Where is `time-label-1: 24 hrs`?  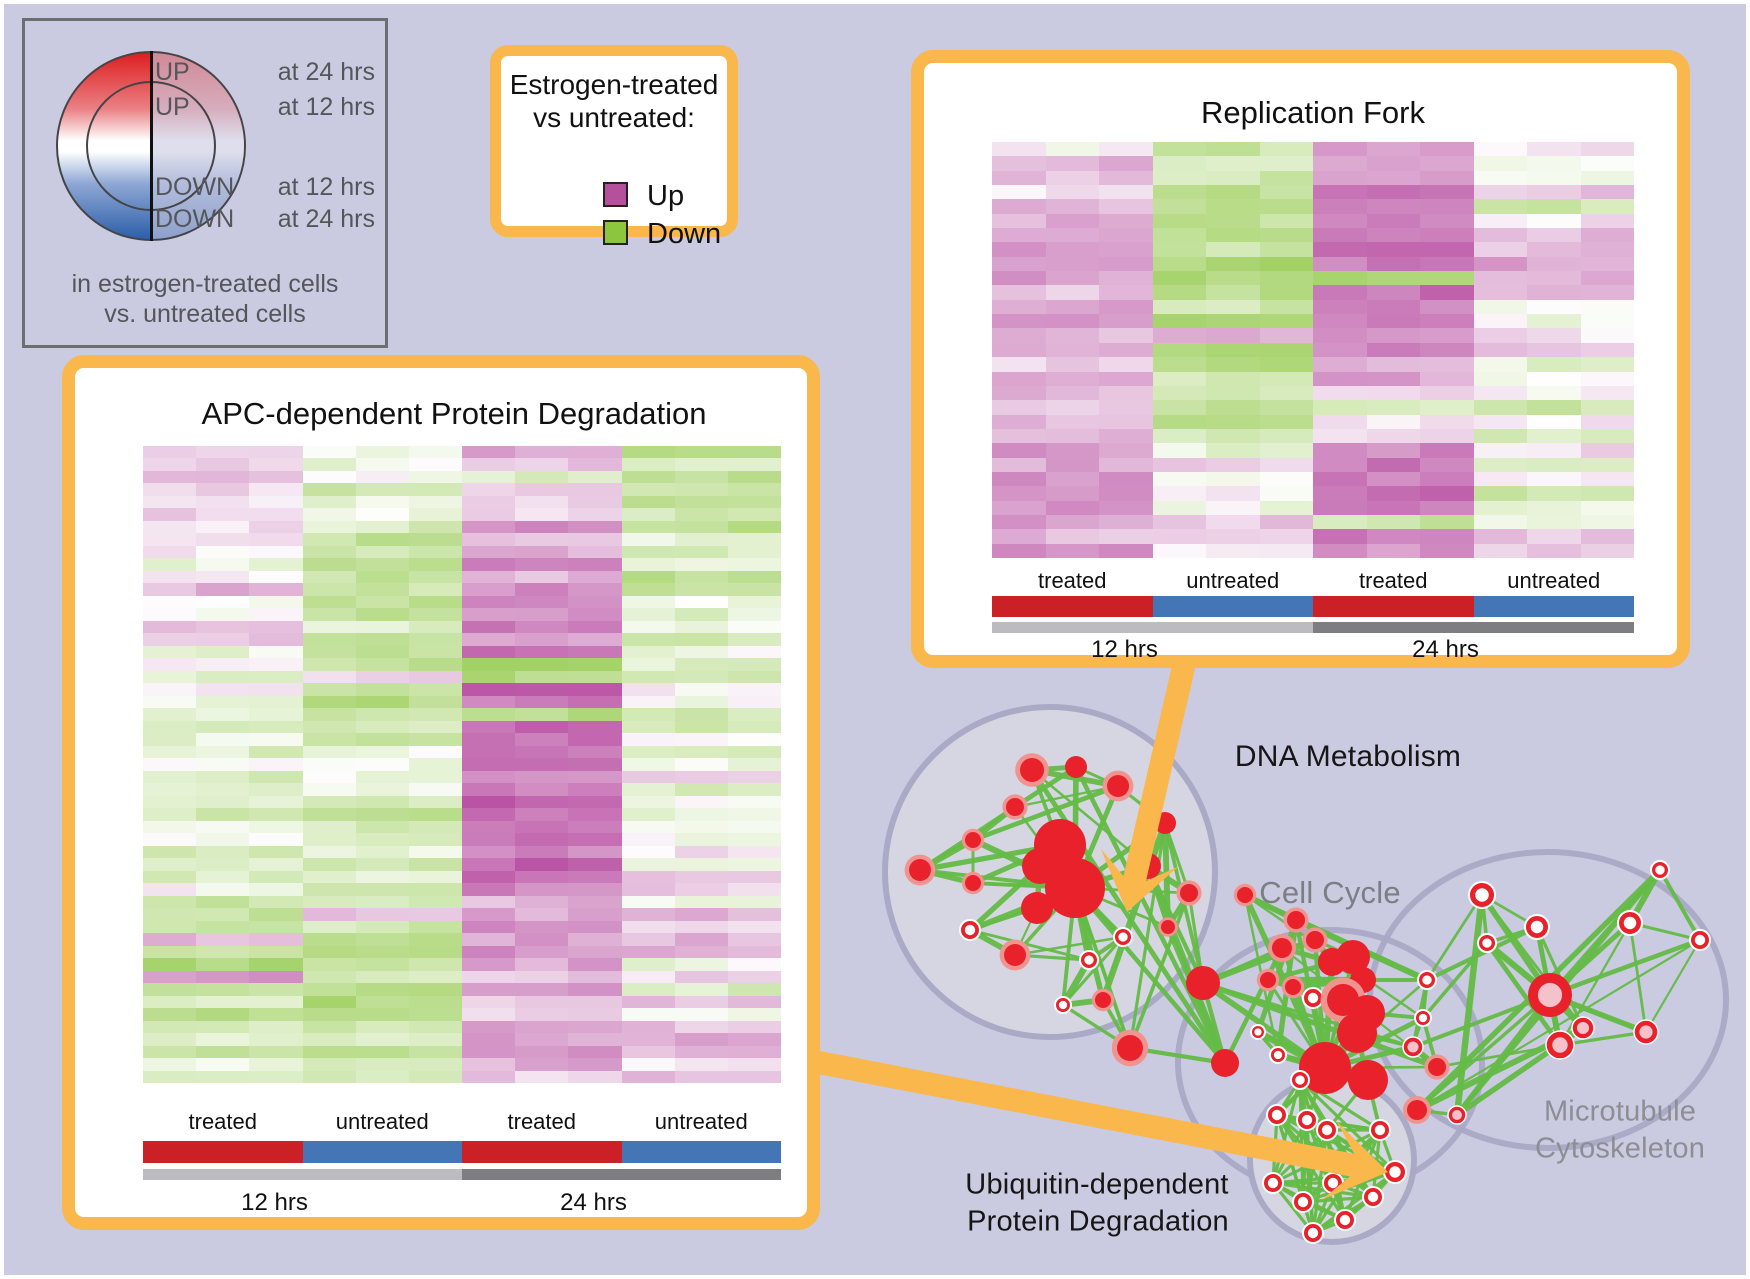
time-label-1: 24 hrs is located at coordinates (593, 1202).